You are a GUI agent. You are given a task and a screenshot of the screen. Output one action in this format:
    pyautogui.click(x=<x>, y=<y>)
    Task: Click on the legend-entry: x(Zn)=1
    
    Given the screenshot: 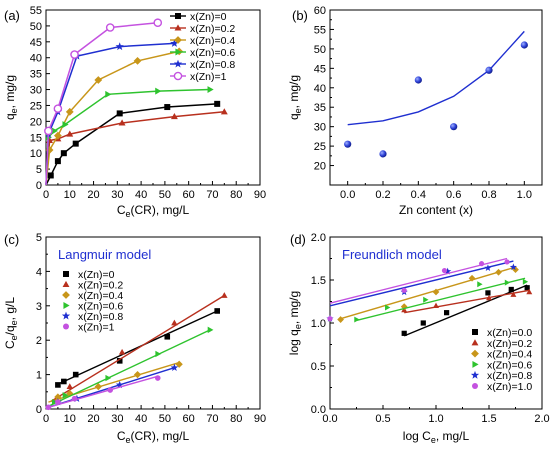 What is the action you would take?
    pyautogui.click(x=198, y=77)
    